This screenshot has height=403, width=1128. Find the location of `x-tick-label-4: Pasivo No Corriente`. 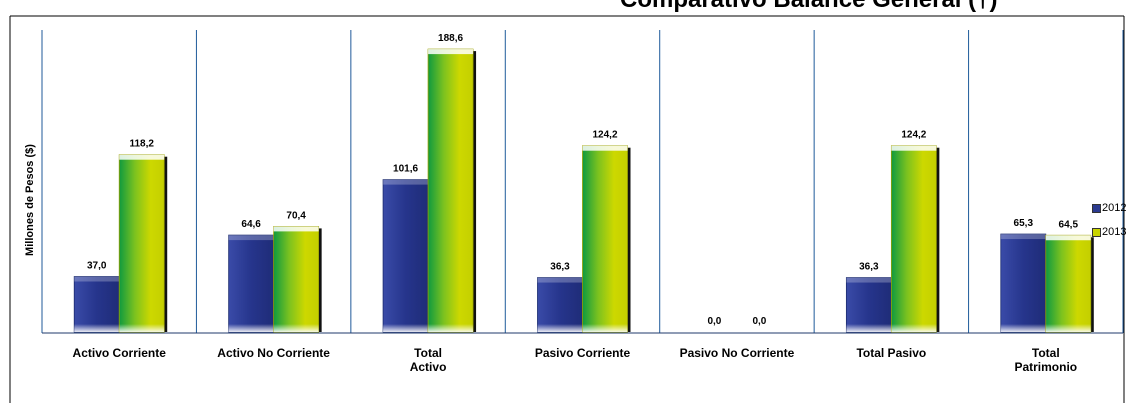

x-tick-label-4: Pasivo No Corriente is located at coordinates (737, 353).